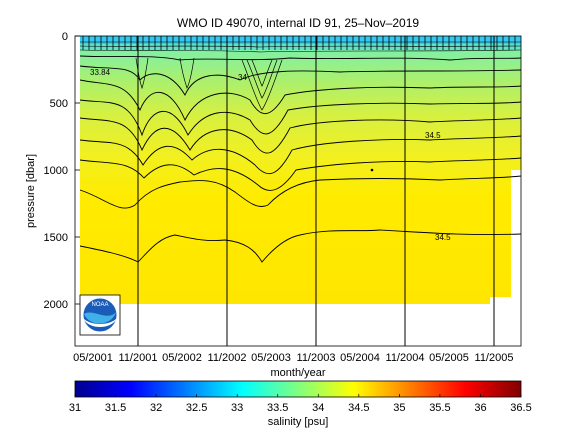 The width and height of the screenshot is (576, 432). What do you see at coordinates (56, 171) in the screenshot?
I see `y-tick-label: 1000` at bounding box center [56, 171].